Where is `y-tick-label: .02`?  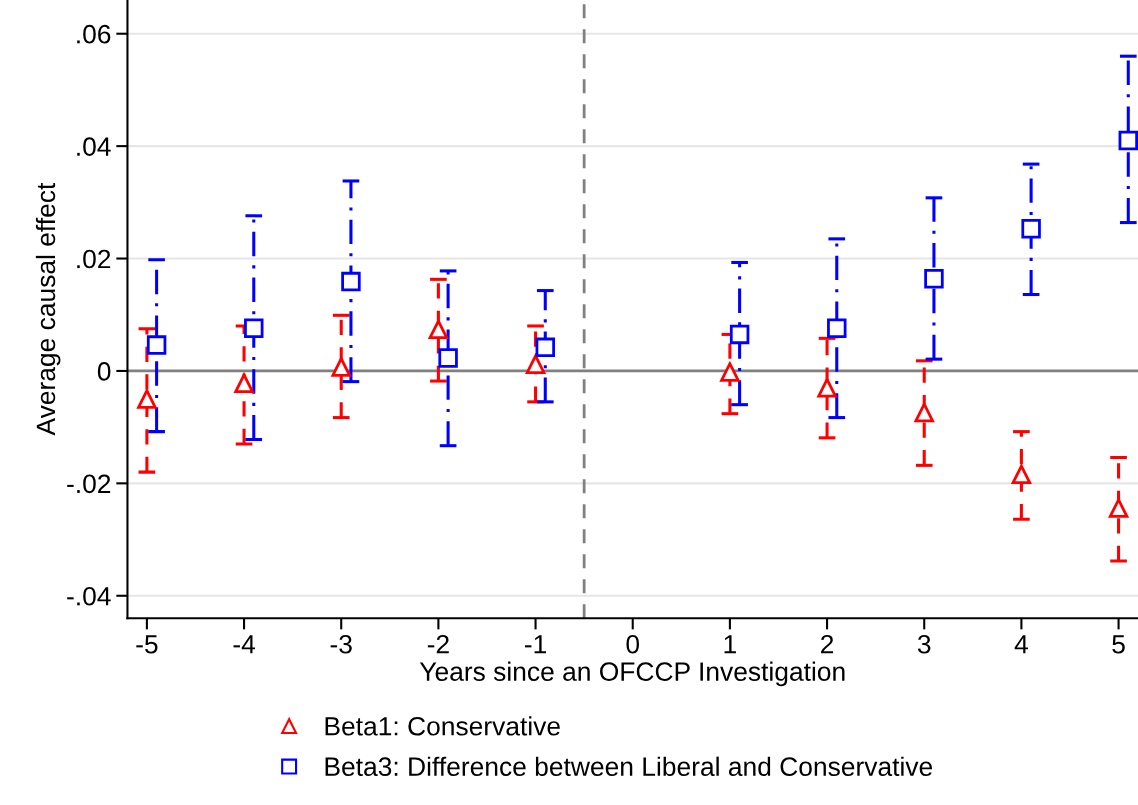
y-tick-label: .02 is located at coordinates (94, 259).